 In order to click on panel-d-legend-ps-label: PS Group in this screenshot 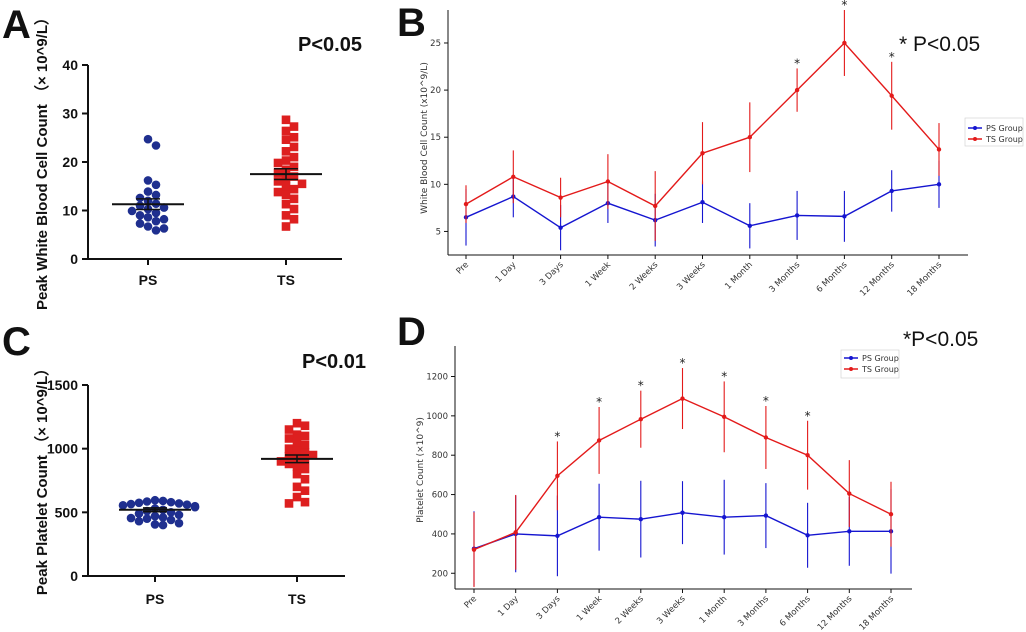, I will do `click(880, 358)`.